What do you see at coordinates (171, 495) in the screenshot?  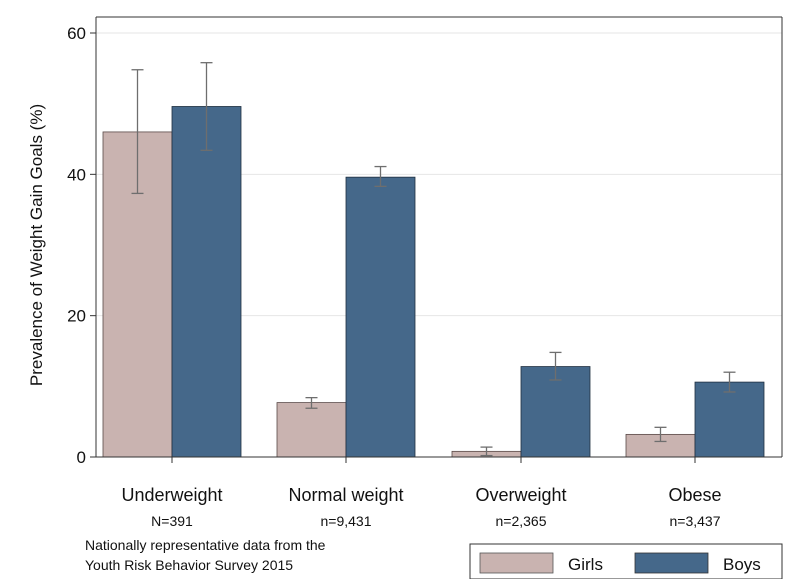 I see `x-category-label: Underweight` at bounding box center [171, 495].